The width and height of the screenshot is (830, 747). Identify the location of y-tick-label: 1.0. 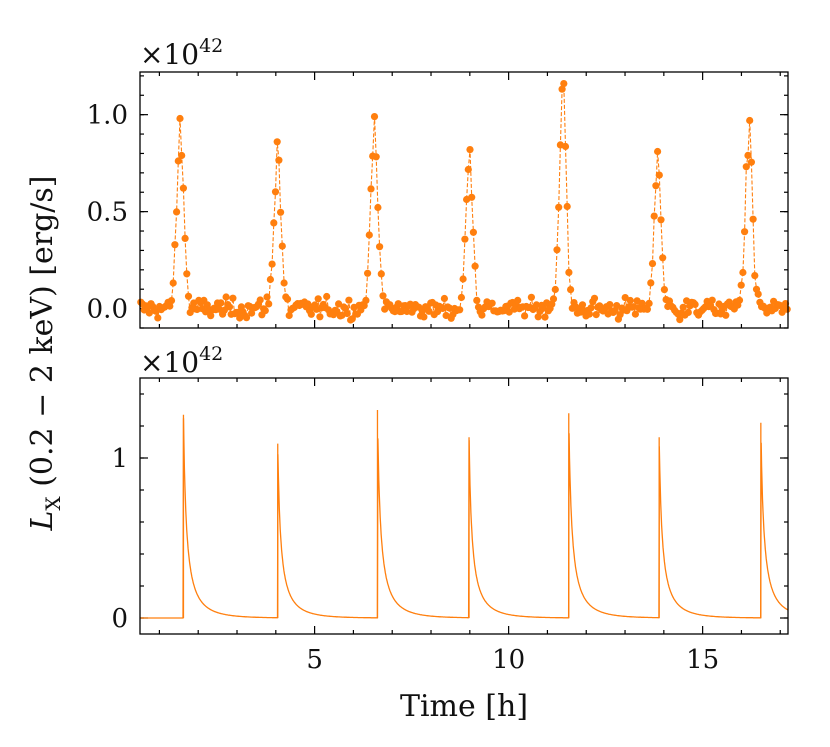
(107, 116).